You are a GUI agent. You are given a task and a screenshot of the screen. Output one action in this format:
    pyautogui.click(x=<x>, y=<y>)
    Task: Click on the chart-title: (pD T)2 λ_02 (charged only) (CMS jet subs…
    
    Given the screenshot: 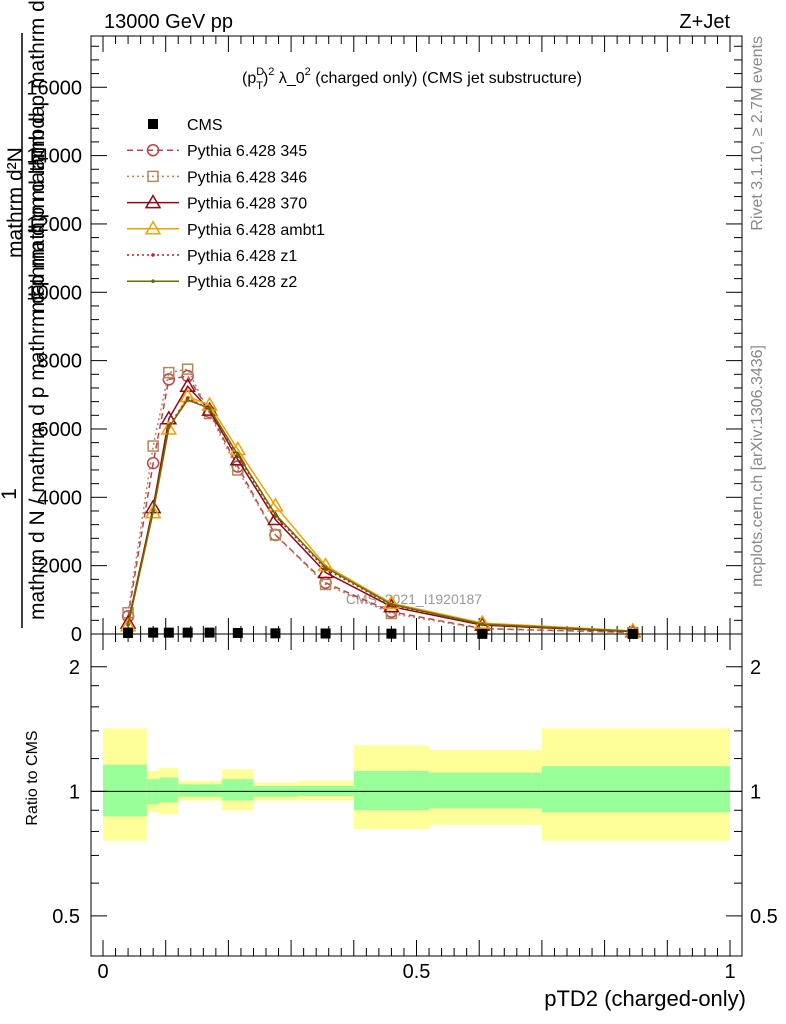 What is the action you would take?
    pyautogui.click(x=412, y=79)
    